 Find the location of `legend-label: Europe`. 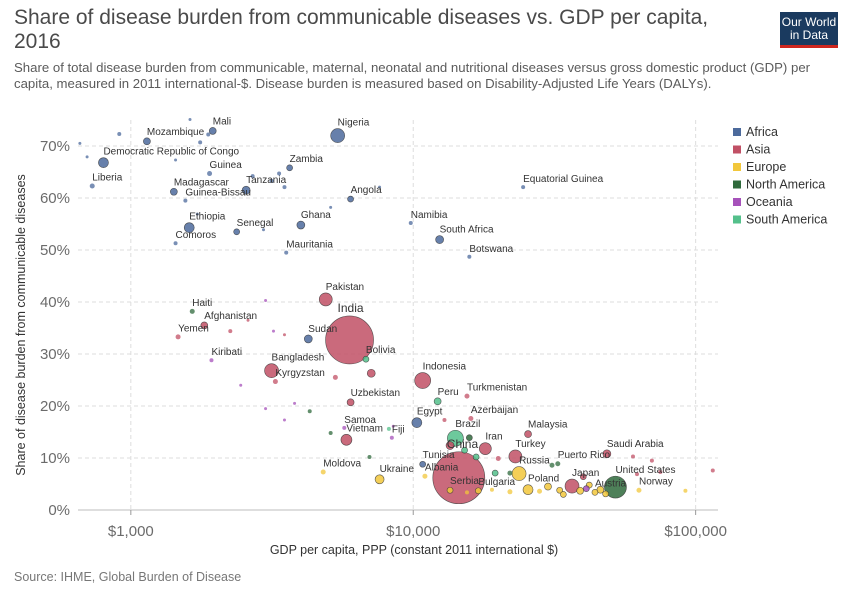

legend-label: Europe is located at coordinates (766, 167).